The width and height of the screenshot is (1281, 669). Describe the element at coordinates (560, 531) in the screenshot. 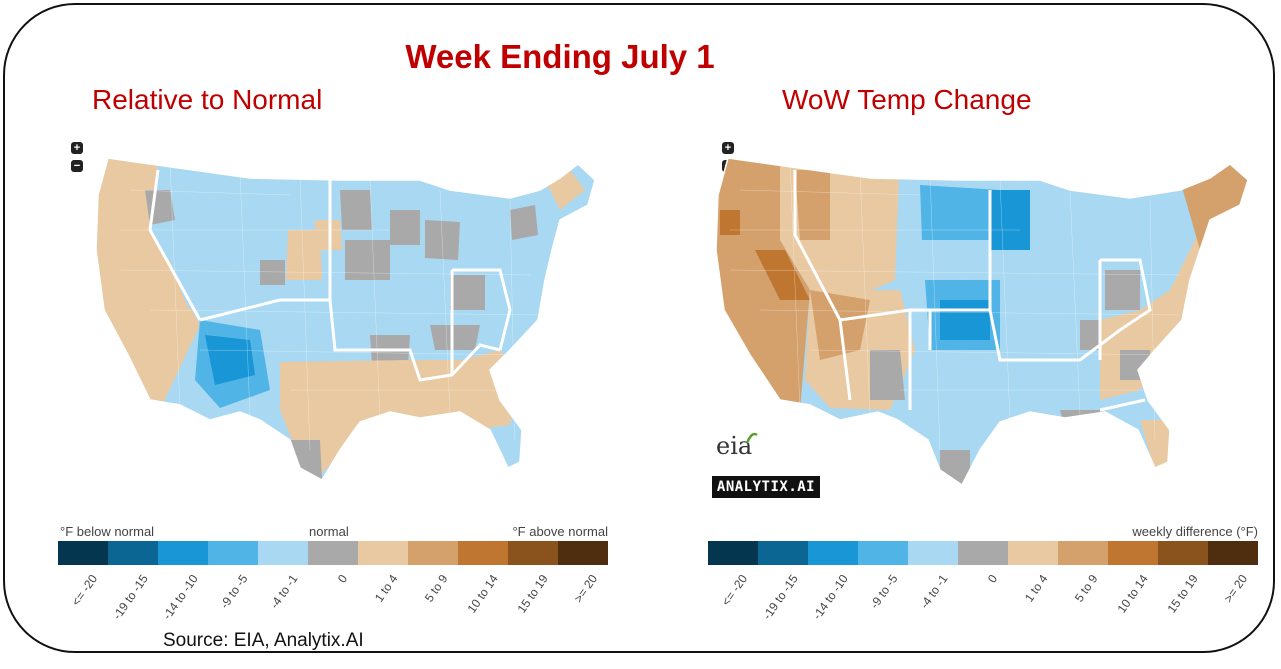

I see `legend-above-normal-label: °F above normal` at that location.